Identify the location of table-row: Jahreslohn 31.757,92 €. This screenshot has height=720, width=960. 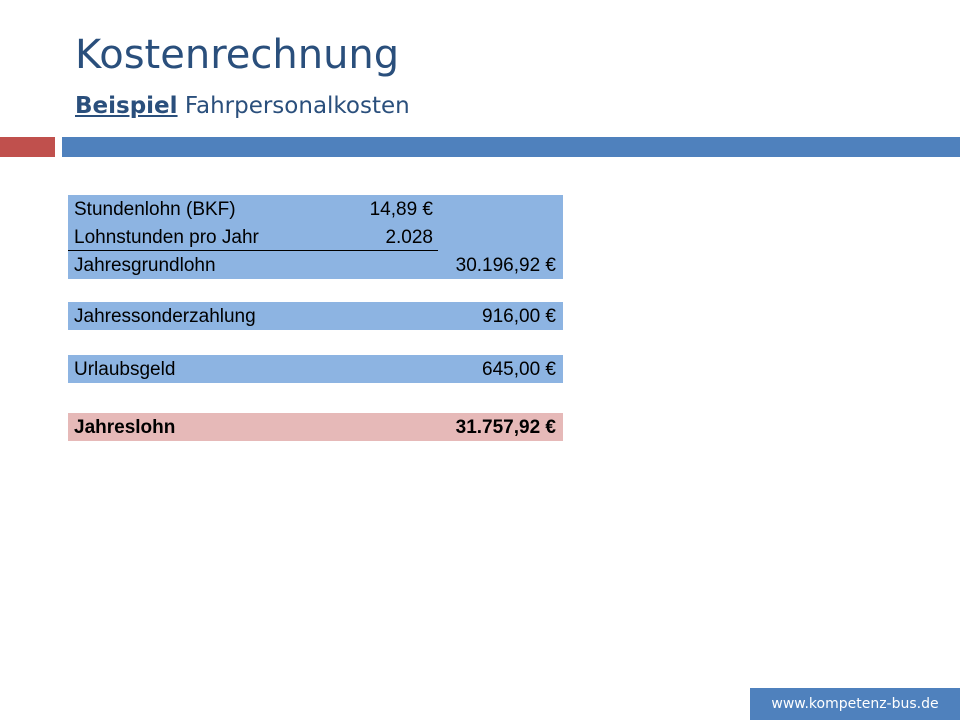
(315, 427).